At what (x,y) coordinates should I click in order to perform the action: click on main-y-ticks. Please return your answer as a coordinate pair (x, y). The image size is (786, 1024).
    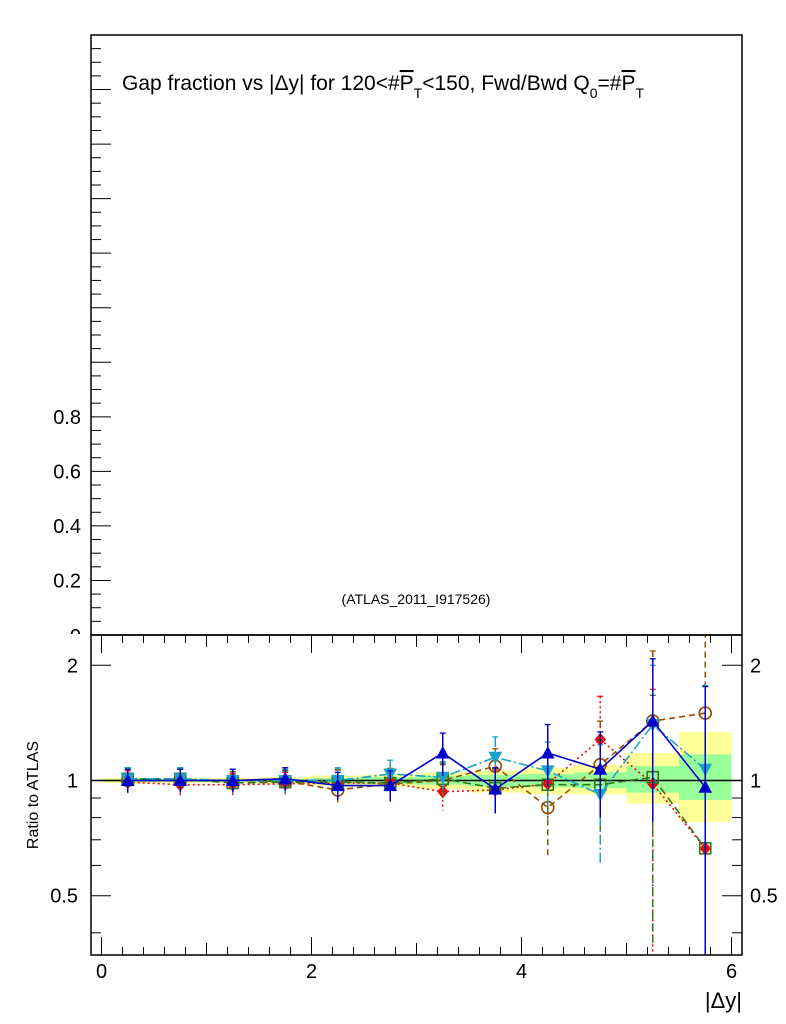
    Looking at the image, I should click on (101, 335).